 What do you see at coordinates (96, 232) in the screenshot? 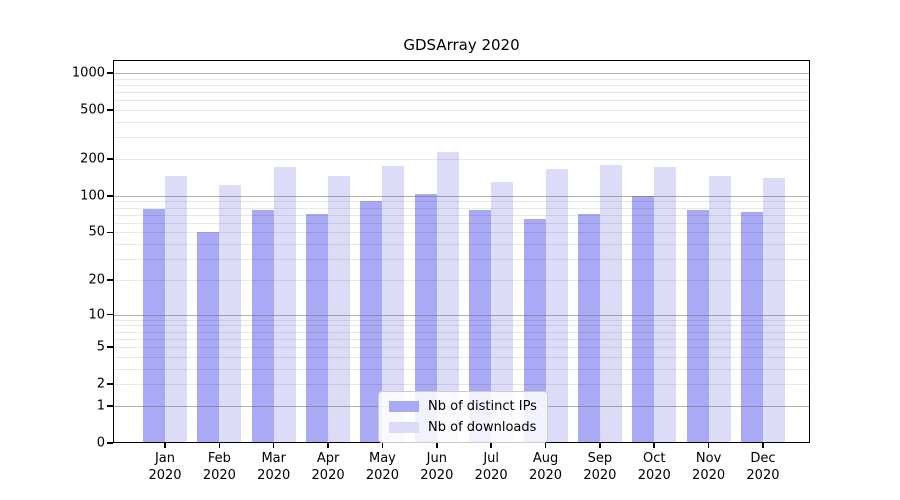
I see `y-tick-label: 50` at bounding box center [96, 232].